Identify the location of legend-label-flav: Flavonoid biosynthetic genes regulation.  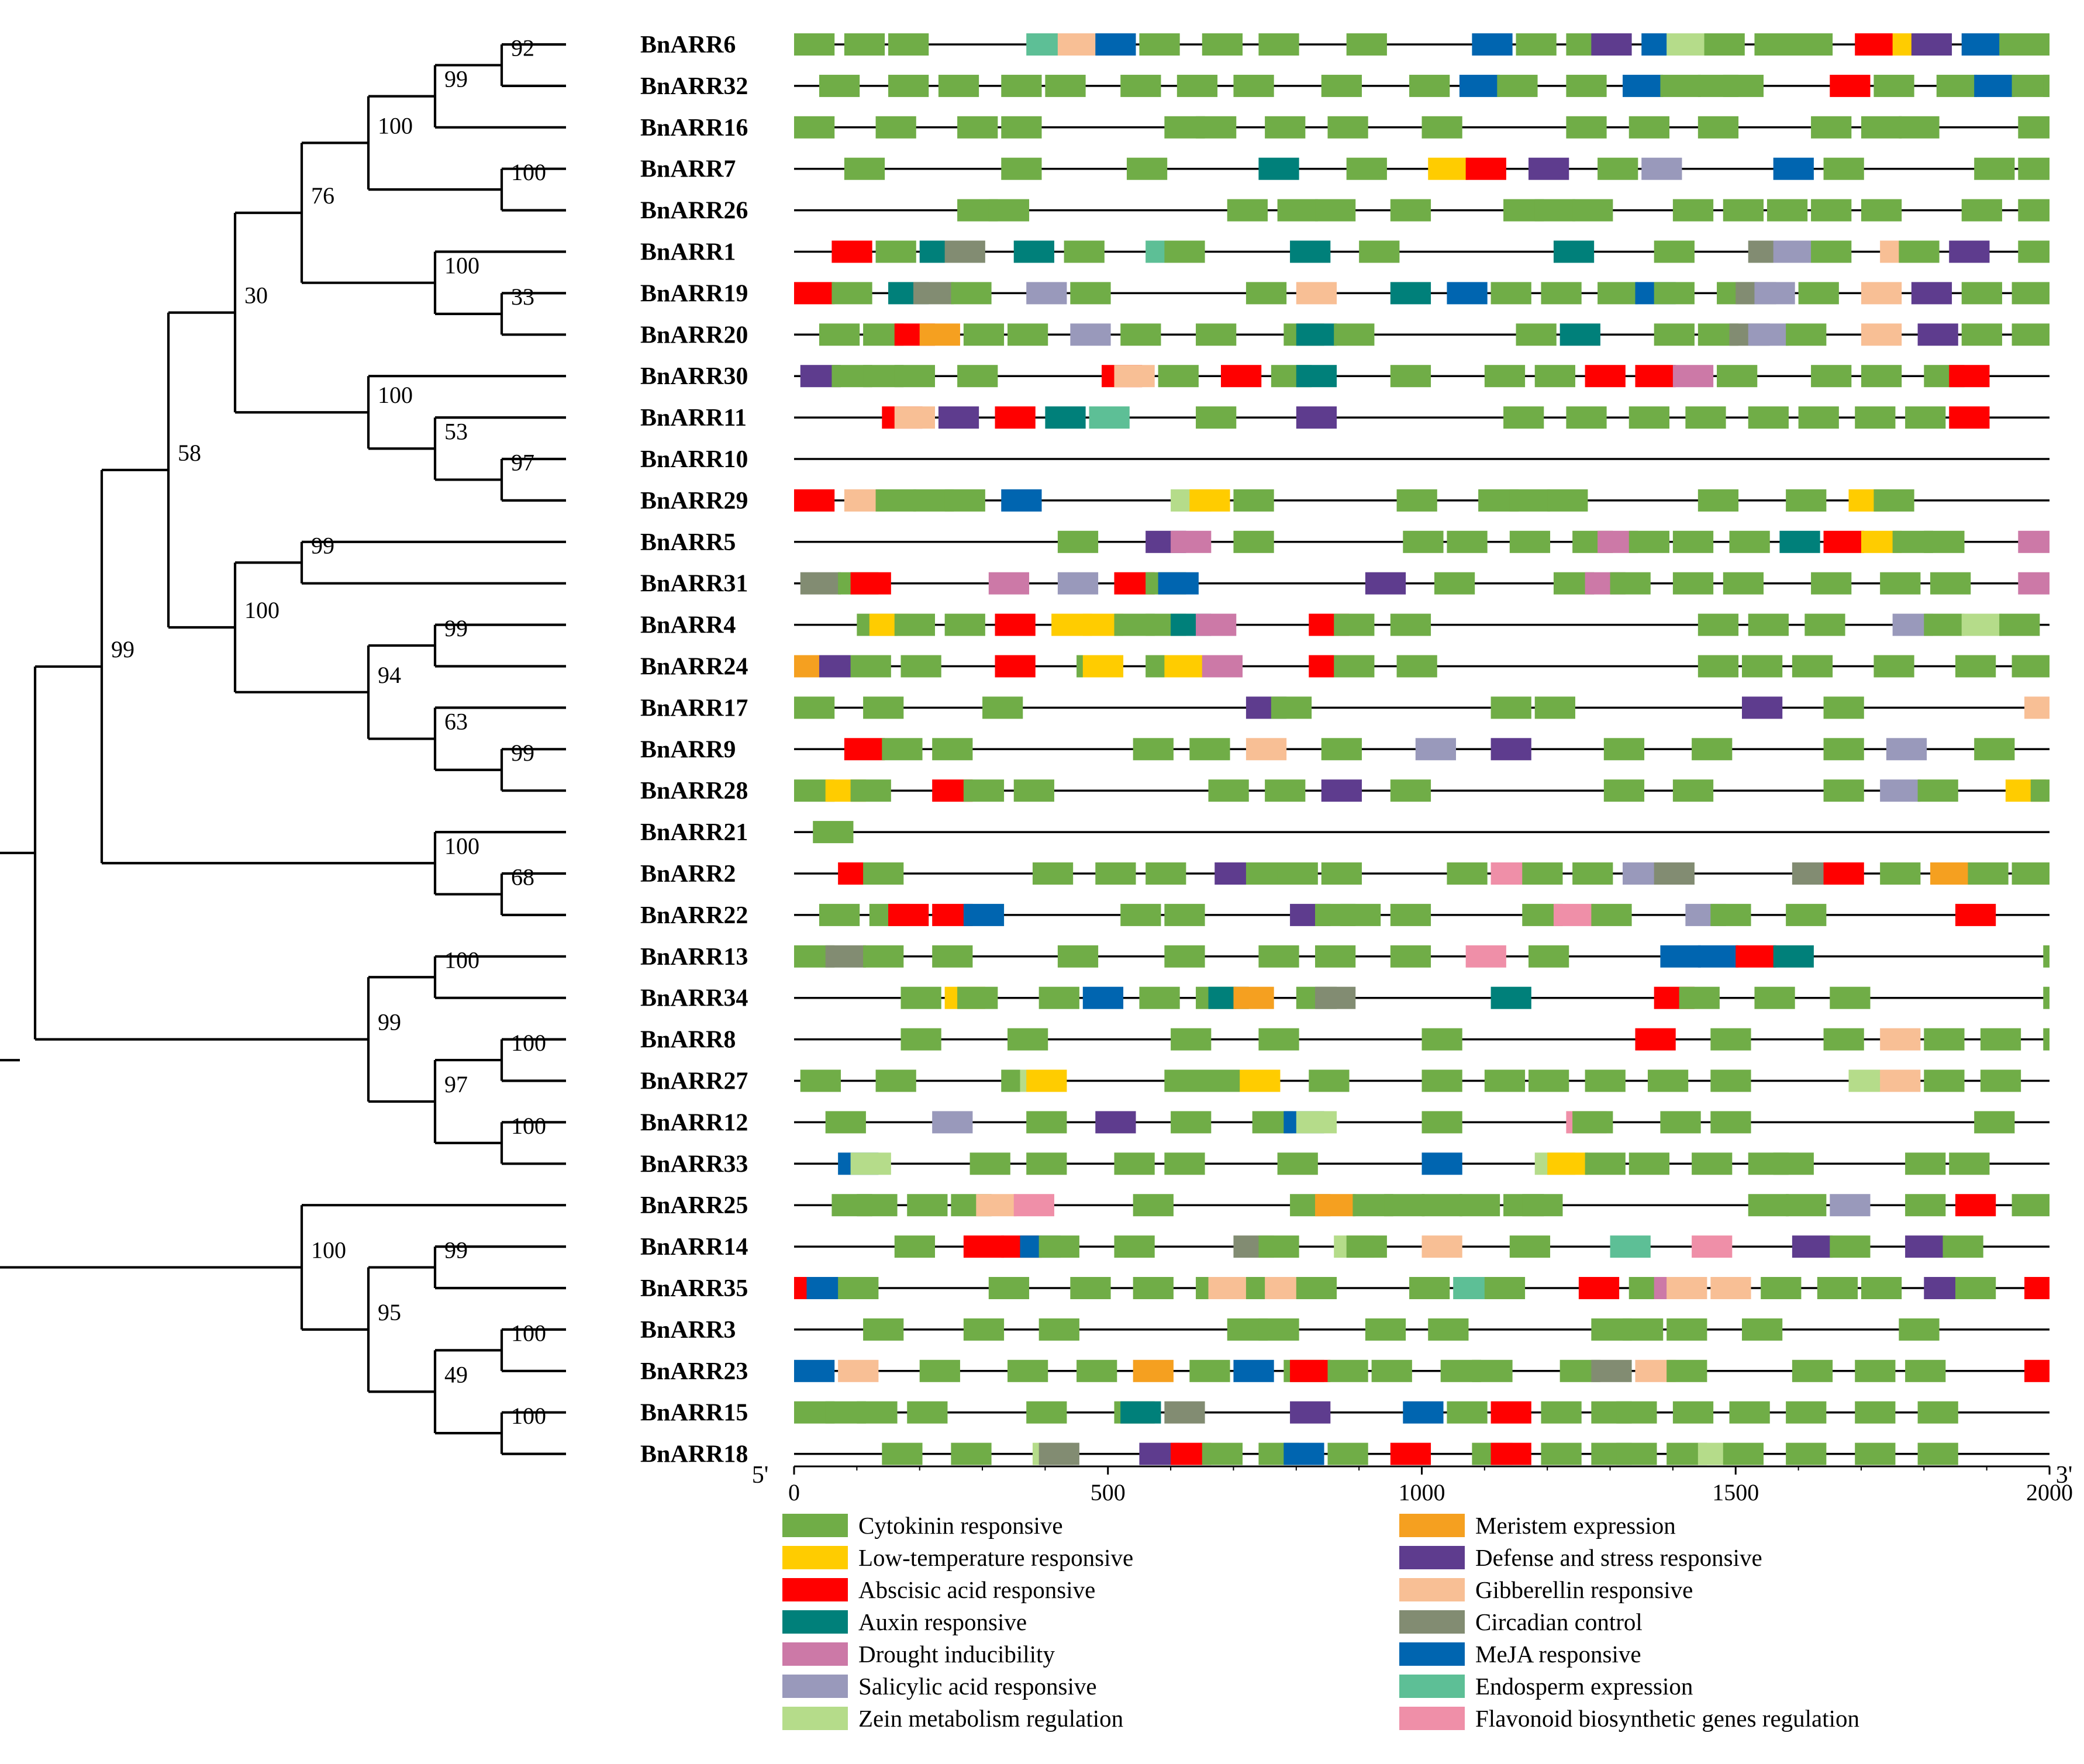
(1667, 1718).